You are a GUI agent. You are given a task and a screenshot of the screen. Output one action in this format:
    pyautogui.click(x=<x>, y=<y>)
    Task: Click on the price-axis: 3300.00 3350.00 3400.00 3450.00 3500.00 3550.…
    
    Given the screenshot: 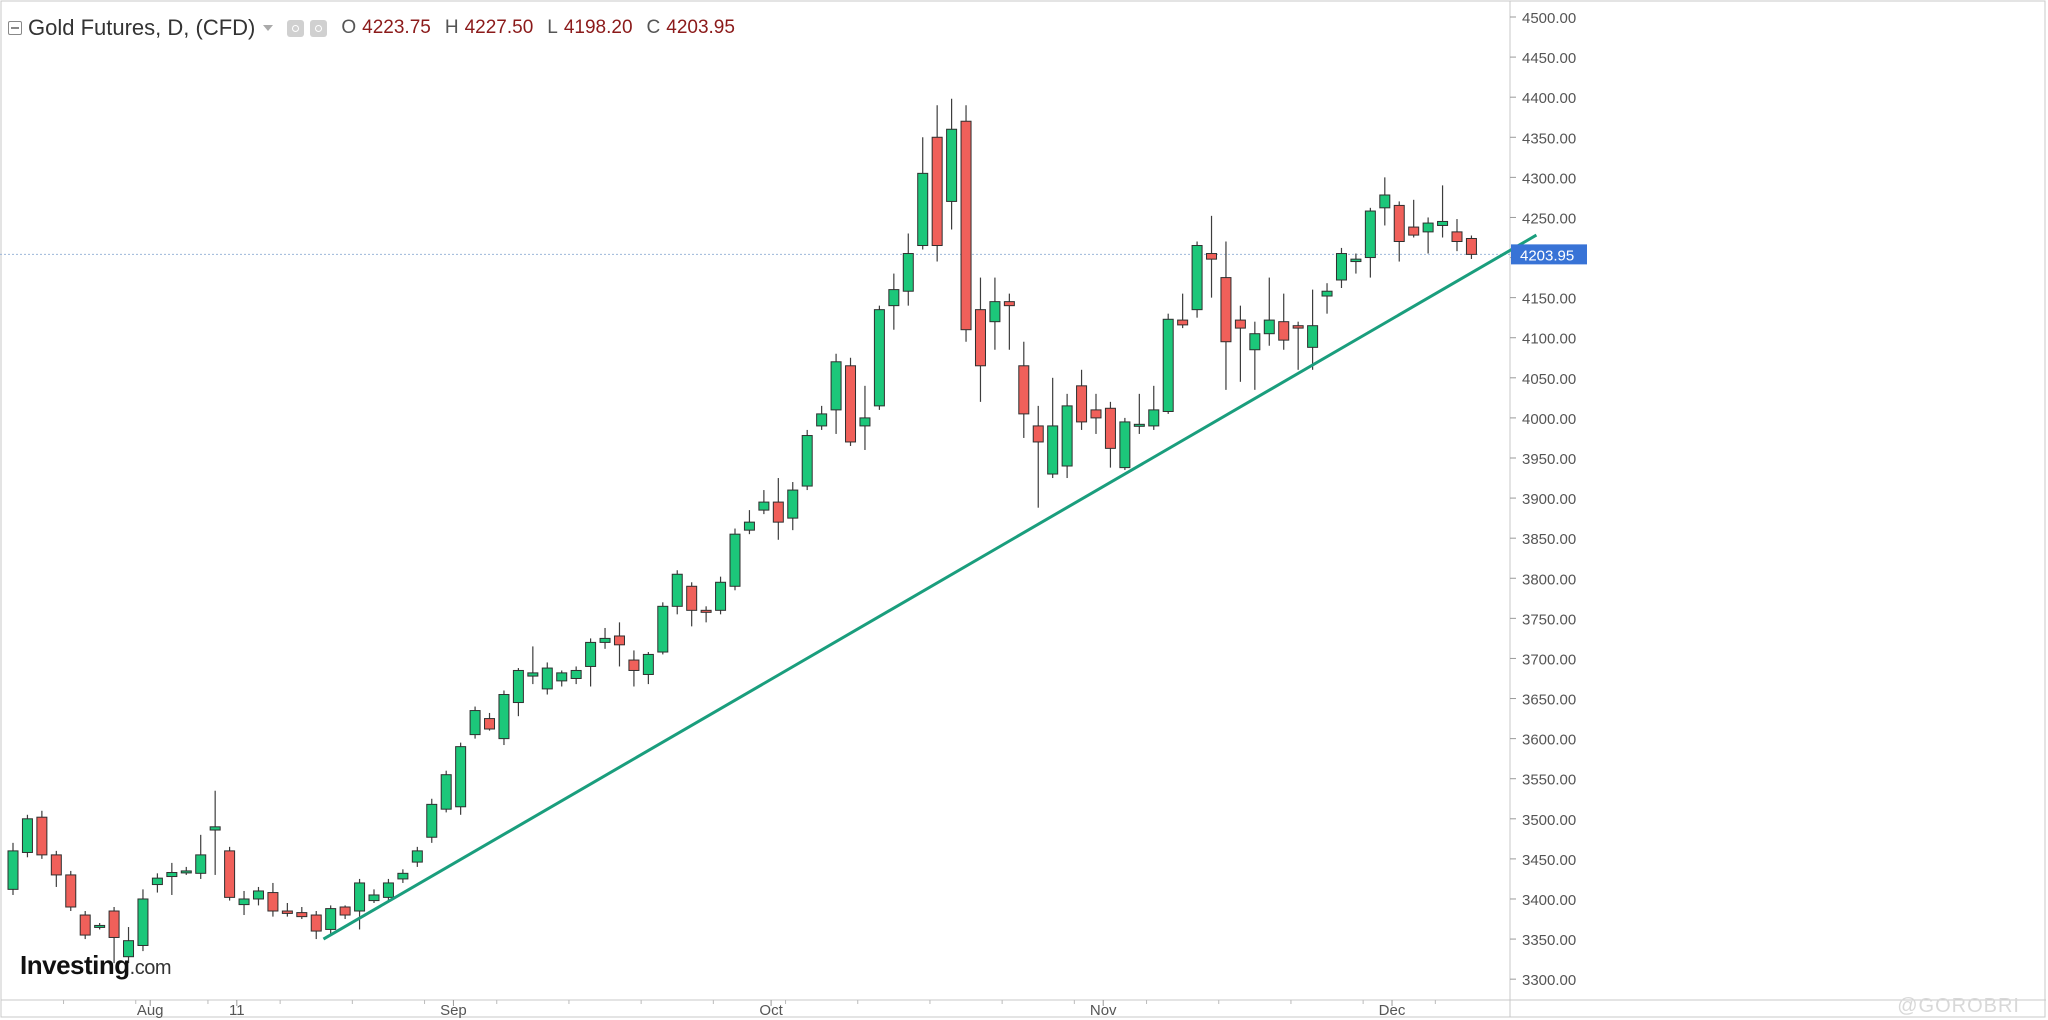 What is the action you would take?
    pyautogui.click(x=1548, y=499)
    